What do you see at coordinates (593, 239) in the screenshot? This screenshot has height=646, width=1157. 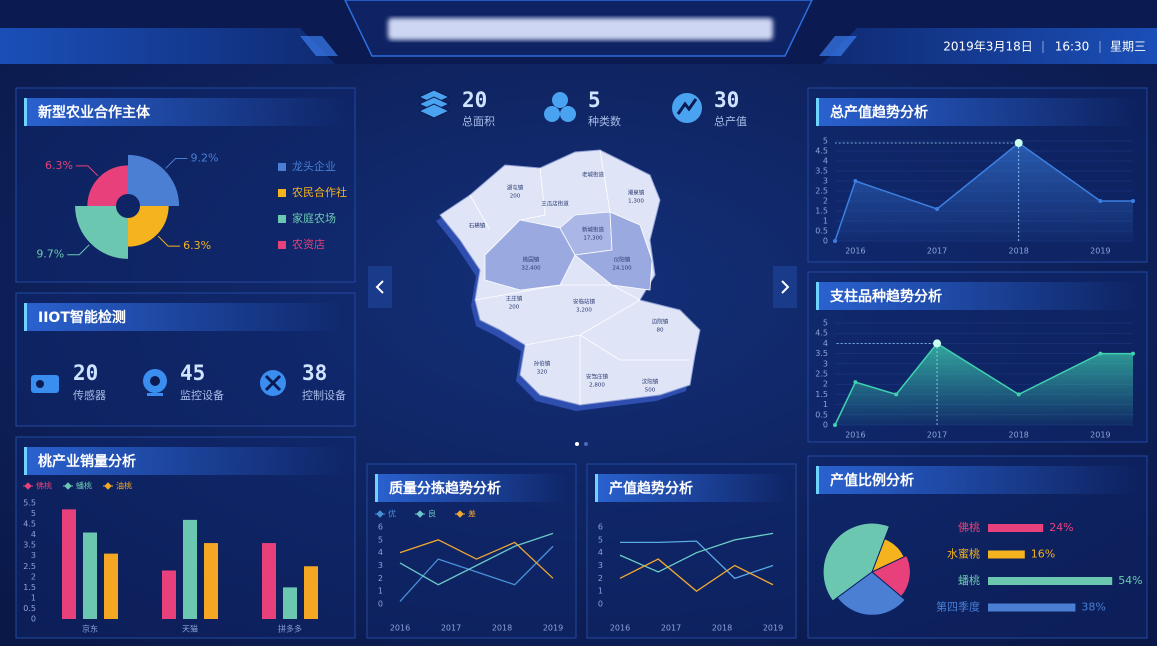 I see `town-value: 17,300` at bounding box center [593, 239].